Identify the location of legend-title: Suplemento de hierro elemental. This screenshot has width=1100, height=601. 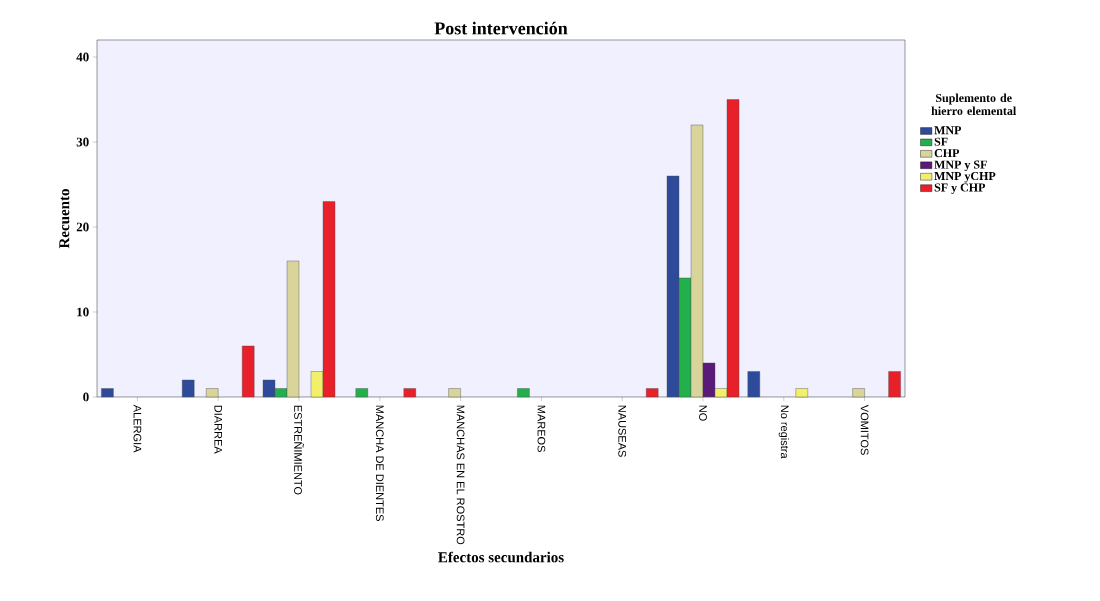
(974, 104).